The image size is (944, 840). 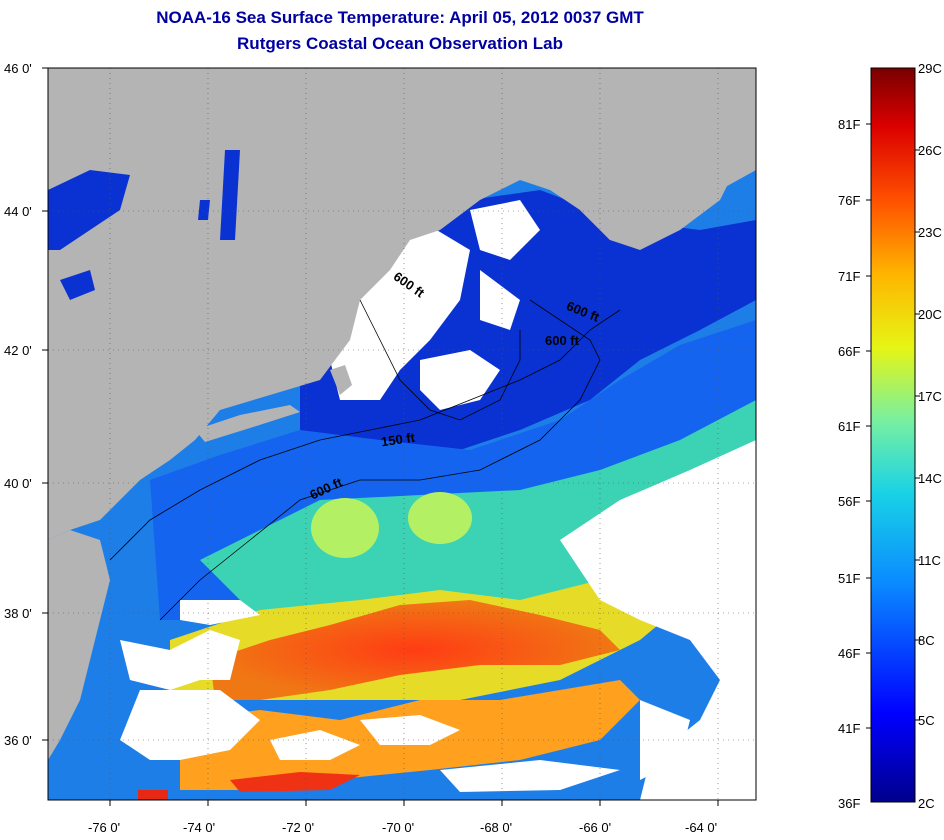 I want to click on colorbar-c-label: 5C, so click(x=926, y=720).